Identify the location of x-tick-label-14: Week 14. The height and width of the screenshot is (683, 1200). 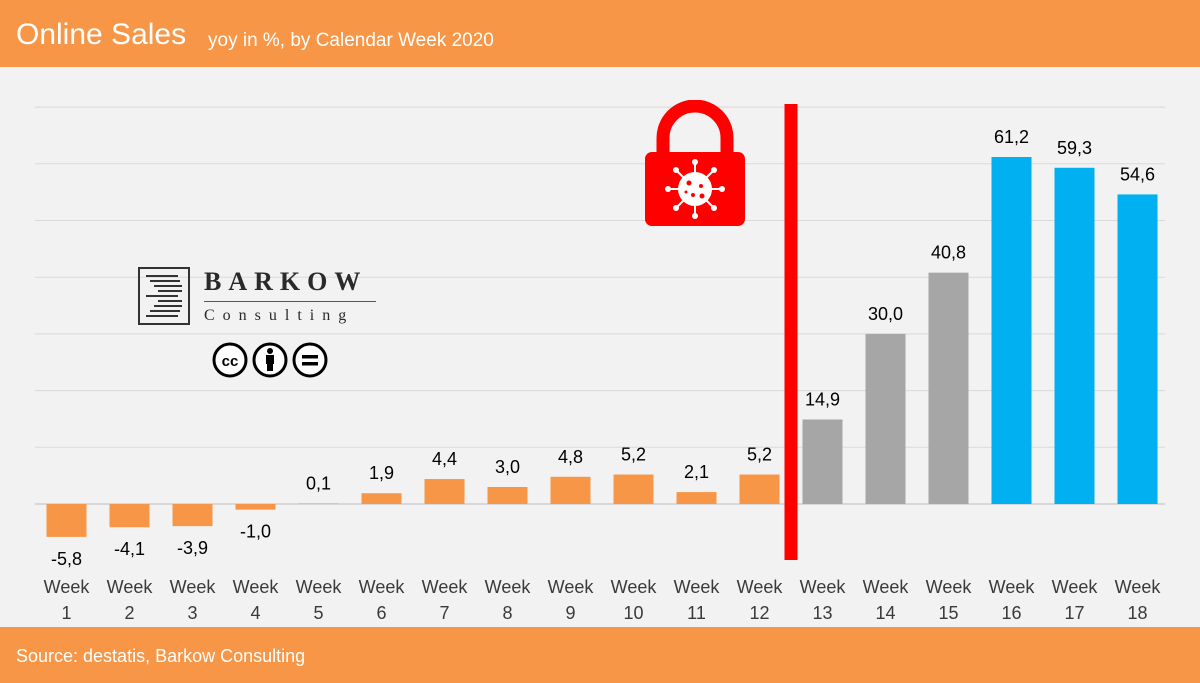
(886, 600).